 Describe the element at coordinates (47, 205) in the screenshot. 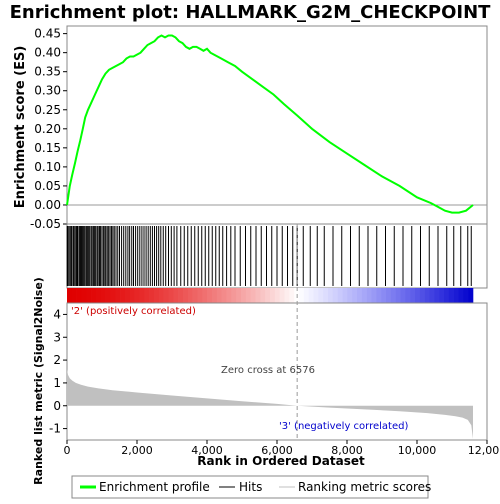

I see `es-y-tick-label: 0.00` at that location.